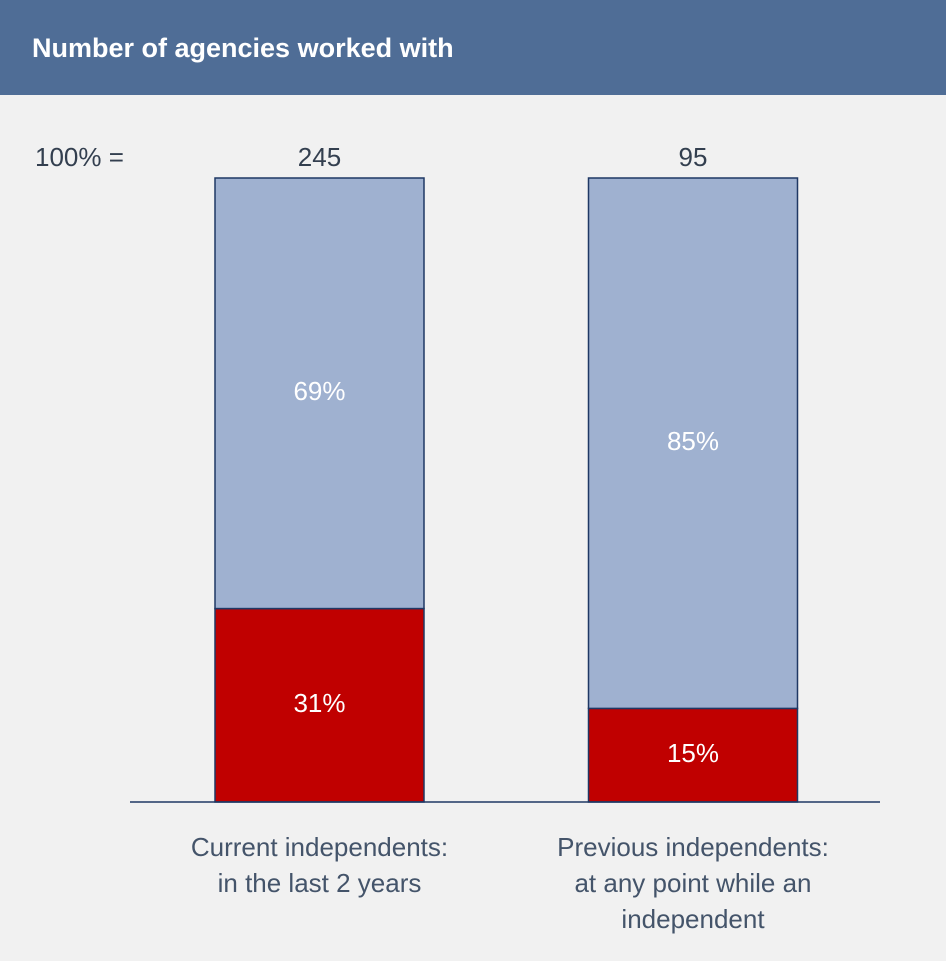 The width and height of the screenshot is (946, 961). I want to click on value-label: 85%, so click(693, 441).